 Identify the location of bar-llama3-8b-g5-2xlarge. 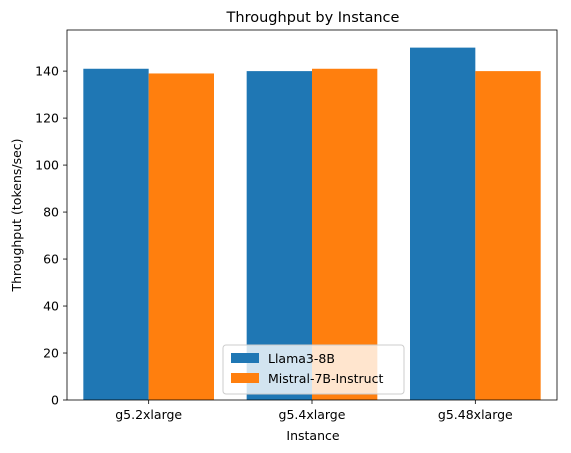
(116, 234).